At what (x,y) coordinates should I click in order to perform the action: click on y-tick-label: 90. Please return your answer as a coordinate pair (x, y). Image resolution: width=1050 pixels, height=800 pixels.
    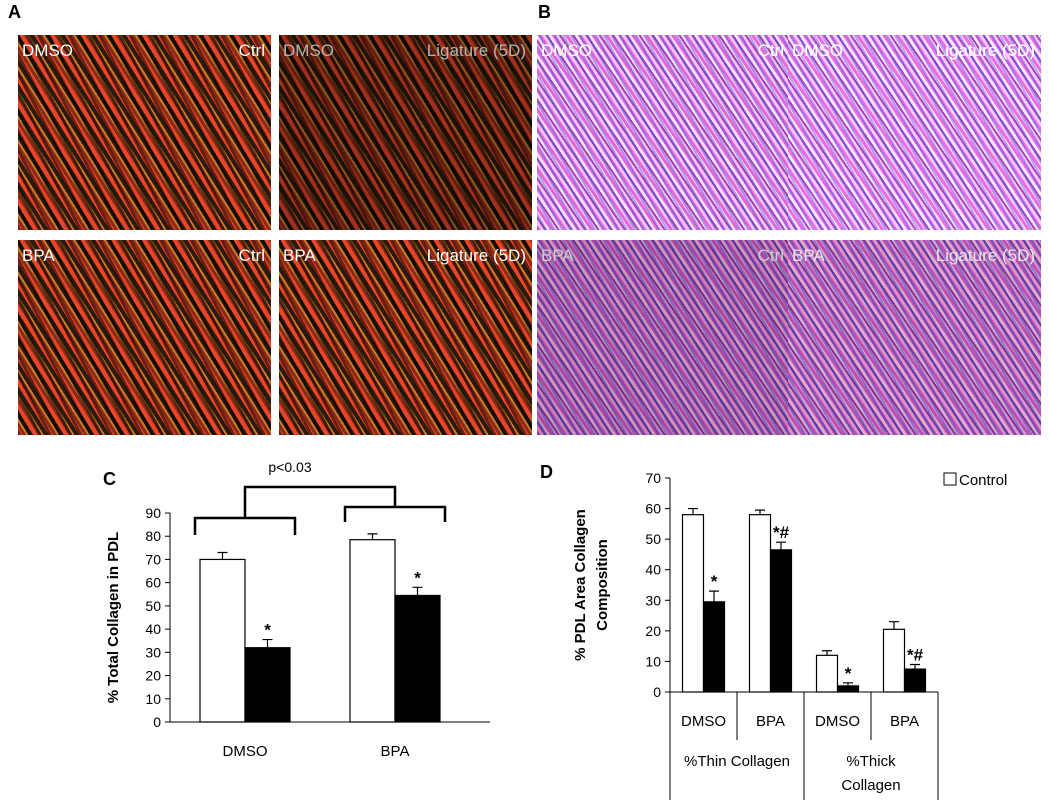
    Looking at the image, I should click on (153, 513).